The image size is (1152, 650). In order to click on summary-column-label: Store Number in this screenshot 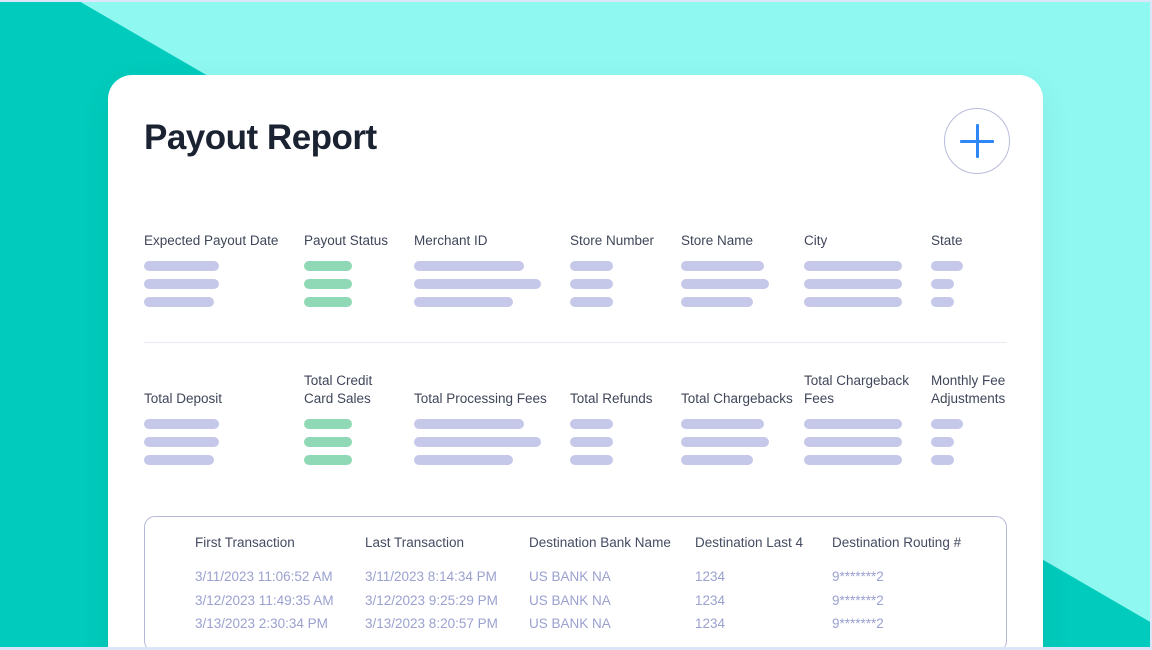, I will do `click(612, 240)`.